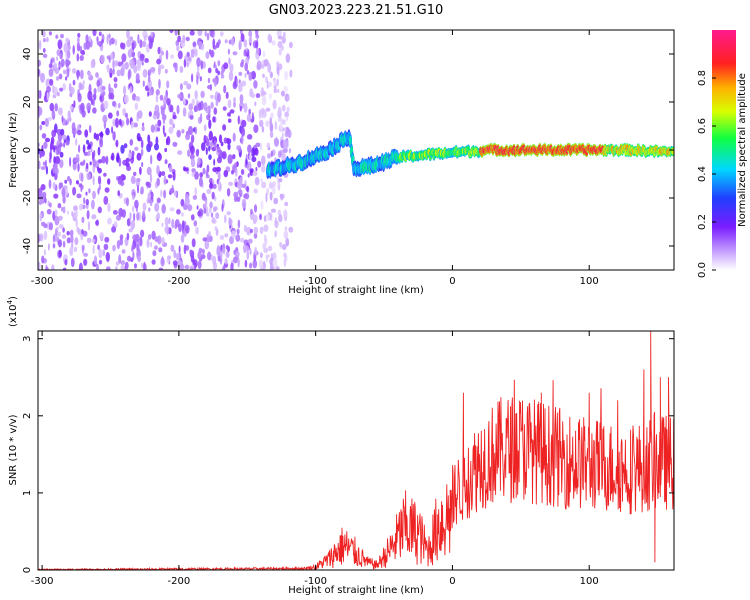  I want to click on colorbar-tick-label: 0.6, so click(702, 126).